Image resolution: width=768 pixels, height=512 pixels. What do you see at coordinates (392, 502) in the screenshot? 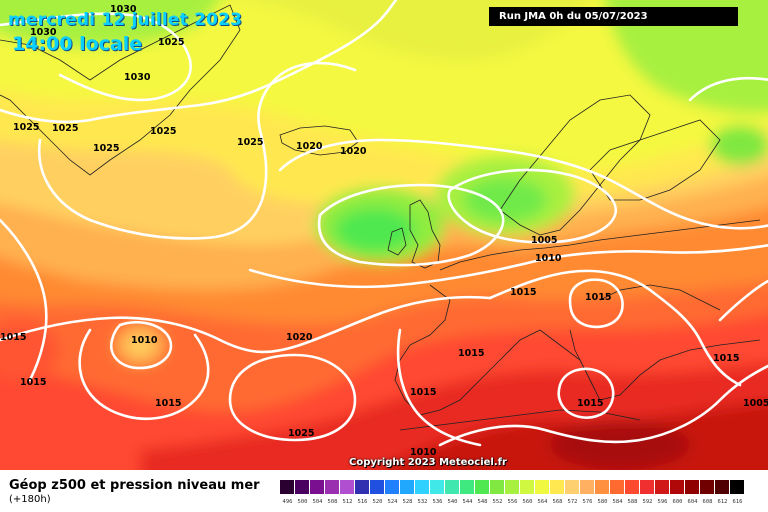
I see `color-scale-tick: 524` at bounding box center [392, 502].